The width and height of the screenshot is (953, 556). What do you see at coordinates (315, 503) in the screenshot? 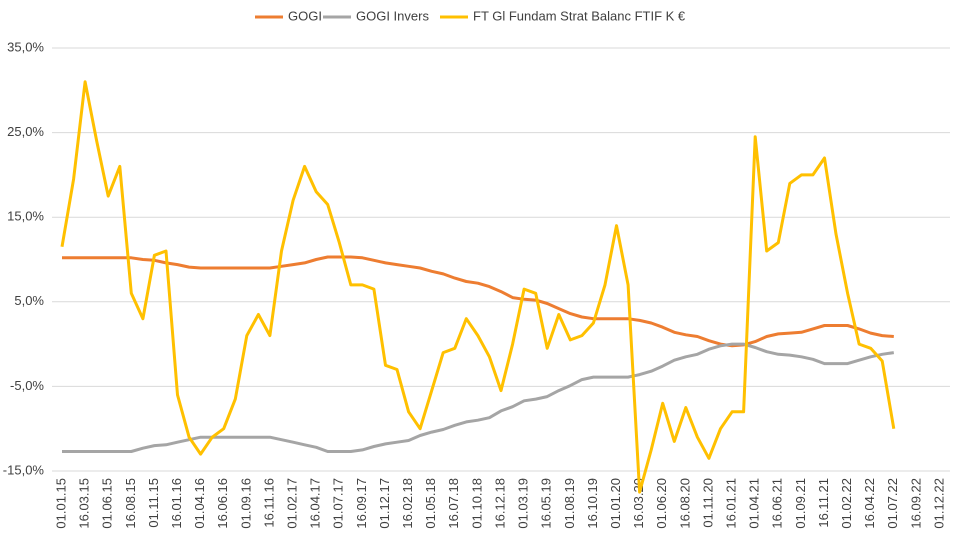
I see `x-tick-label: 16.04.17` at bounding box center [315, 503].